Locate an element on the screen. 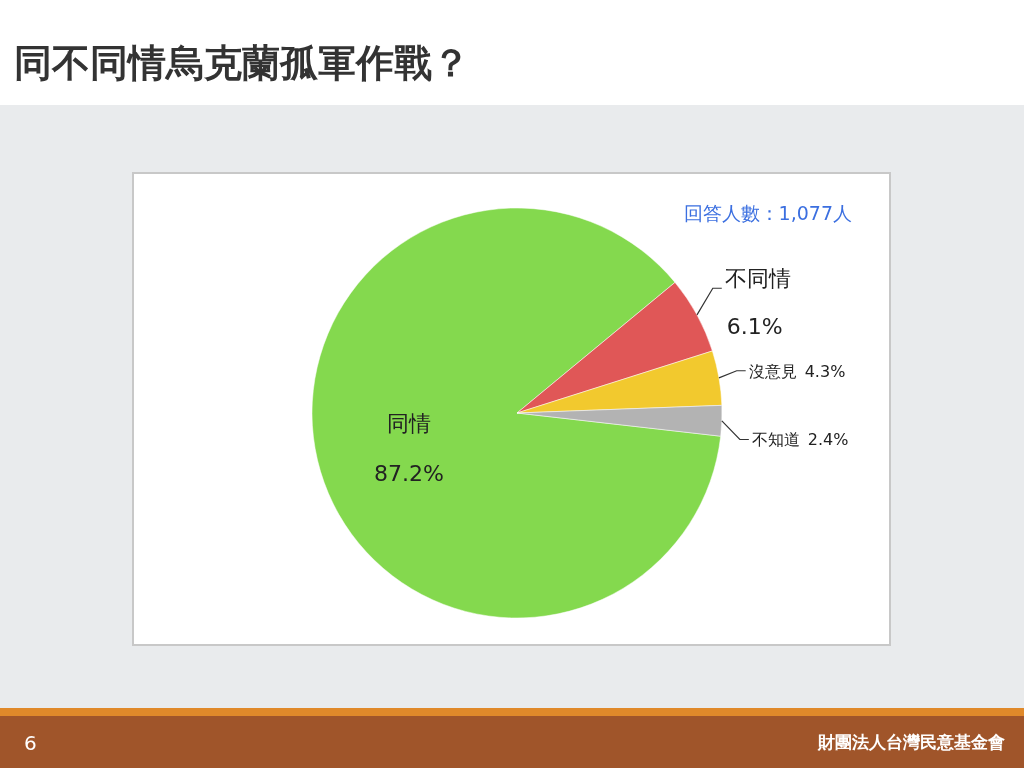 This screenshot has width=1024, height=768. slice-label: 沒意見 is located at coordinates (772, 371).